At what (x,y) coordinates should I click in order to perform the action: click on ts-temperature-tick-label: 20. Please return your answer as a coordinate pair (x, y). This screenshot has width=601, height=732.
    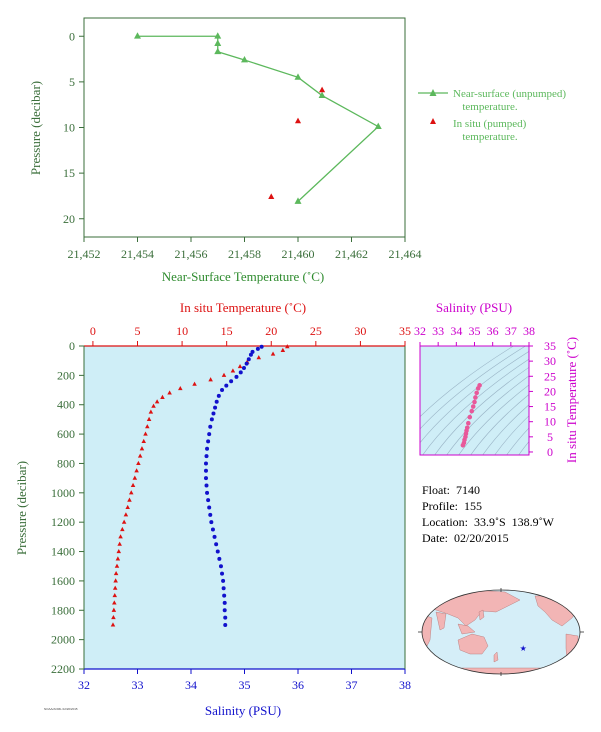
    Looking at the image, I should click on (550, 391).